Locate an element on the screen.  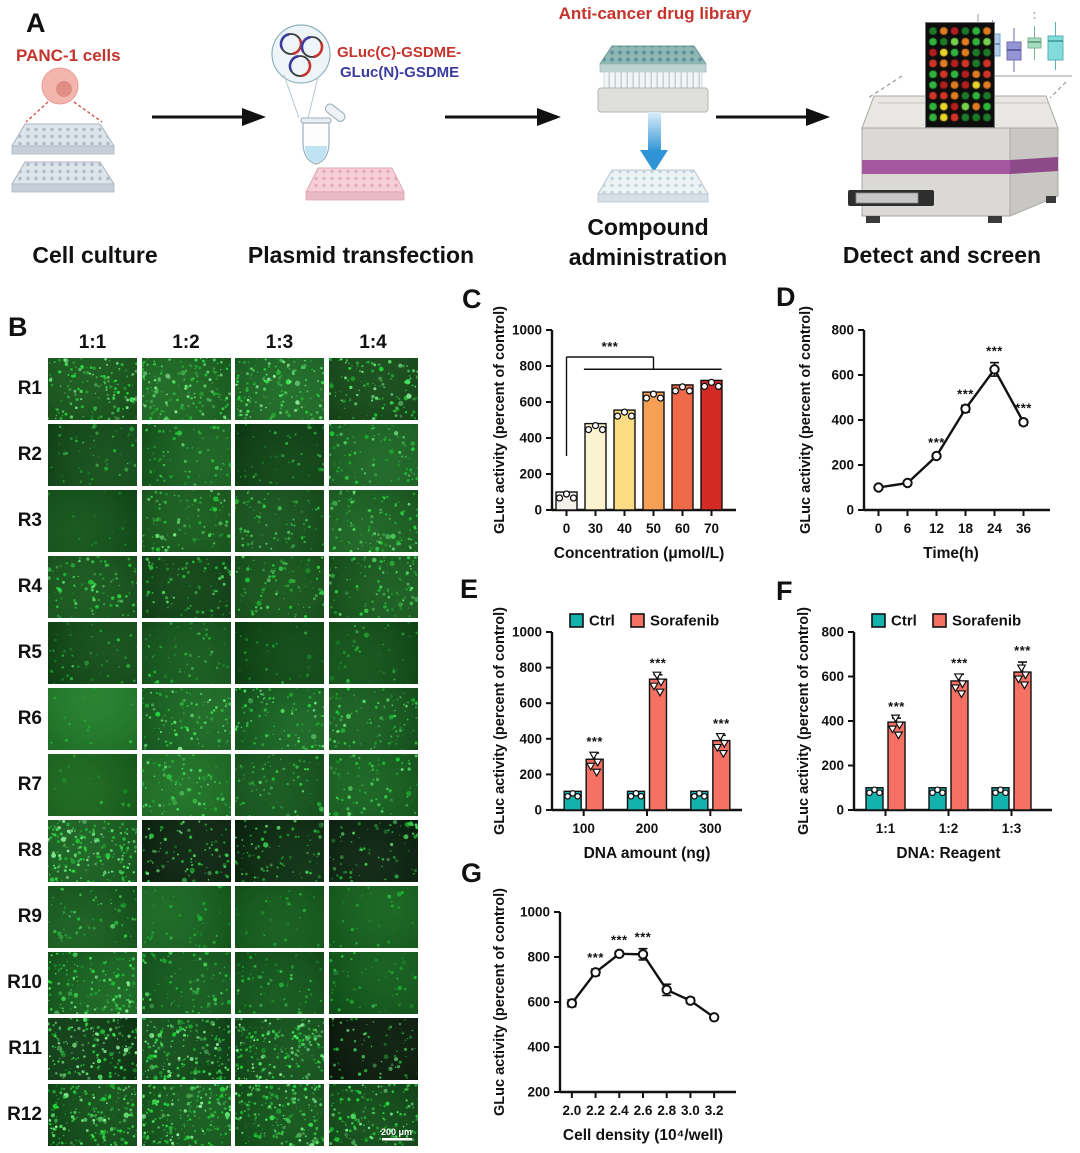
svg-text: 50 is located at coordinates (653, 528).